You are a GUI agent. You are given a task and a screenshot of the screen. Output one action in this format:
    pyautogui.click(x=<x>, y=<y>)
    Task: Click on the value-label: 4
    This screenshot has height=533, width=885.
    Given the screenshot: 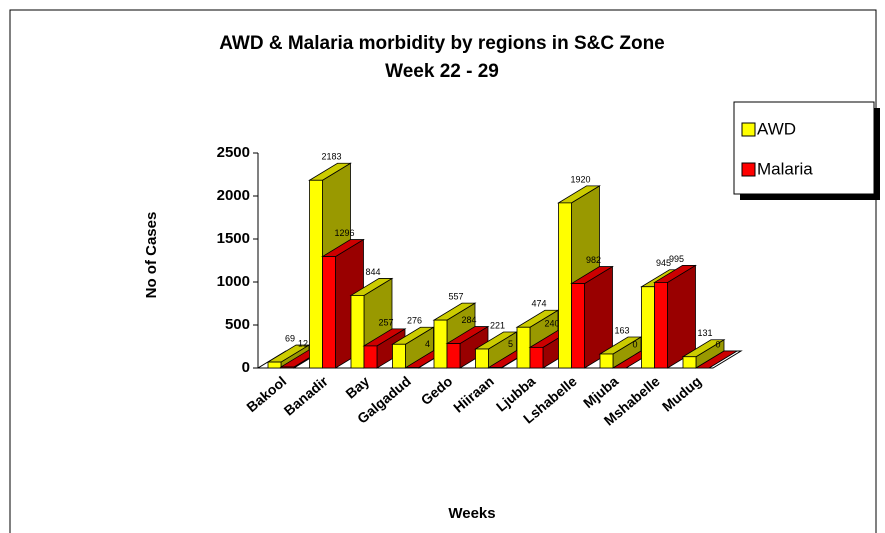 What is the action you would take?
    pyautogui.click(x=427, y=344)
    